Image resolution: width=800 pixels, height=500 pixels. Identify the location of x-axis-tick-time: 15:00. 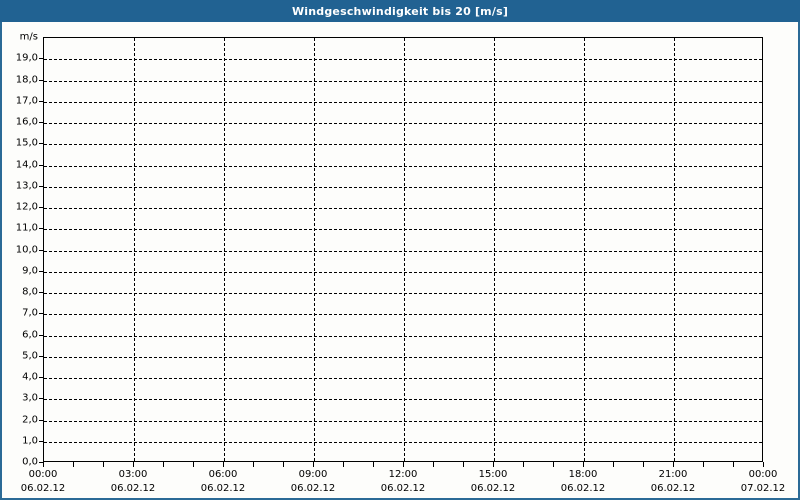
(493, 474).